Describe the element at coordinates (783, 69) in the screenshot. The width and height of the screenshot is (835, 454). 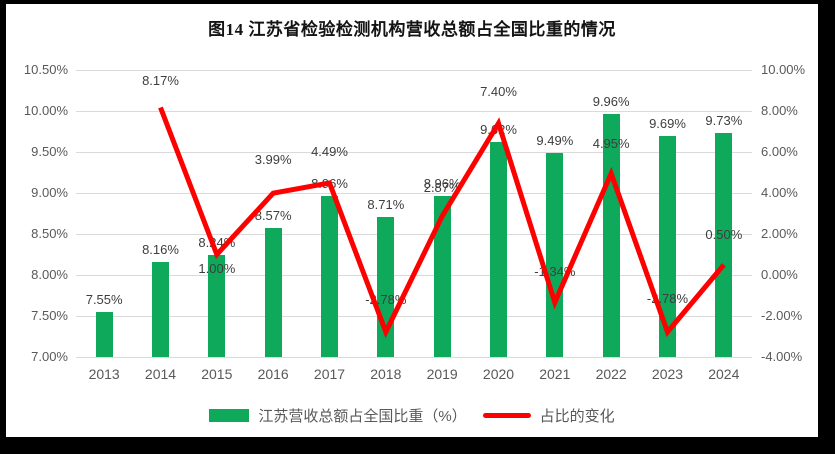
I see `right-axis-tick: 10.00%` at that location.